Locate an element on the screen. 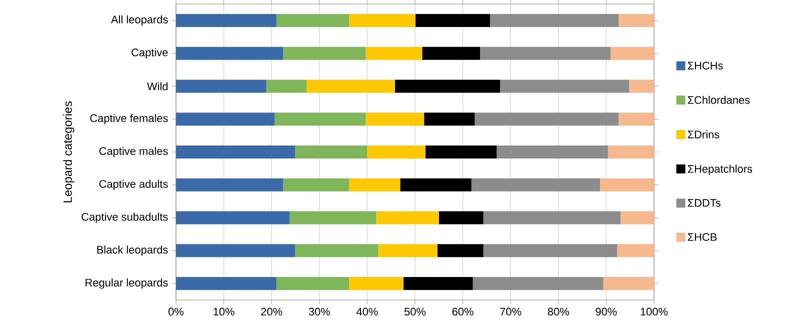  y-axis-title: Leopard categories is located at coordinates (68, 151).